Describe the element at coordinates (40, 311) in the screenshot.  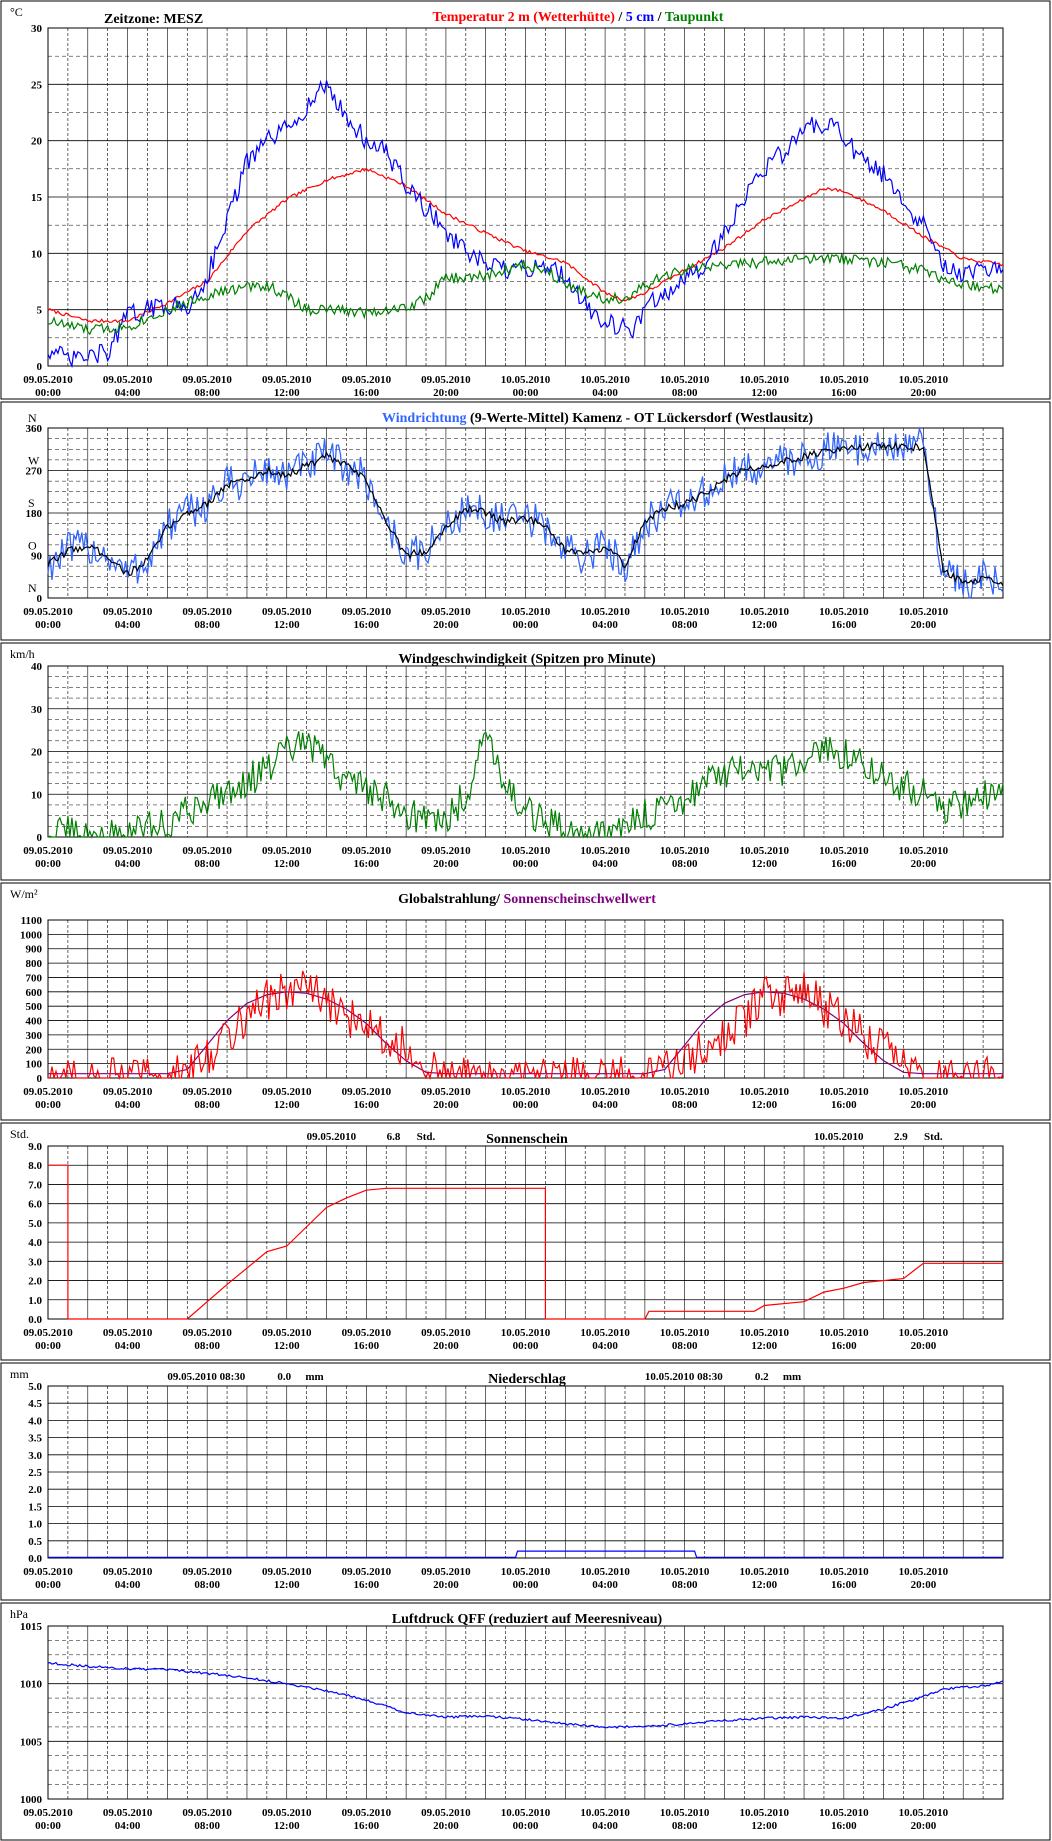
I see `y-tick-label: 5` at that location.